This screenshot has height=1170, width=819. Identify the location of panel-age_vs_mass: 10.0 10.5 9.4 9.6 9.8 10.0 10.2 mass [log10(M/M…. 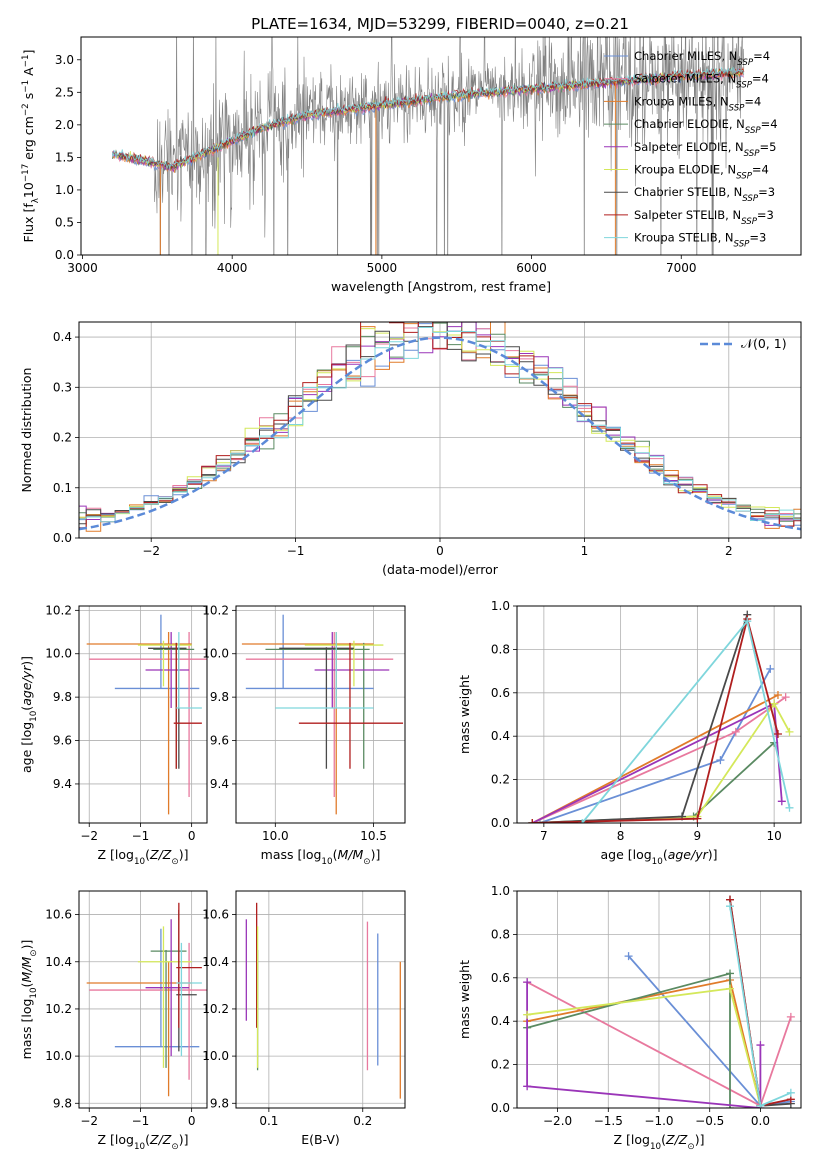
(304, 735).